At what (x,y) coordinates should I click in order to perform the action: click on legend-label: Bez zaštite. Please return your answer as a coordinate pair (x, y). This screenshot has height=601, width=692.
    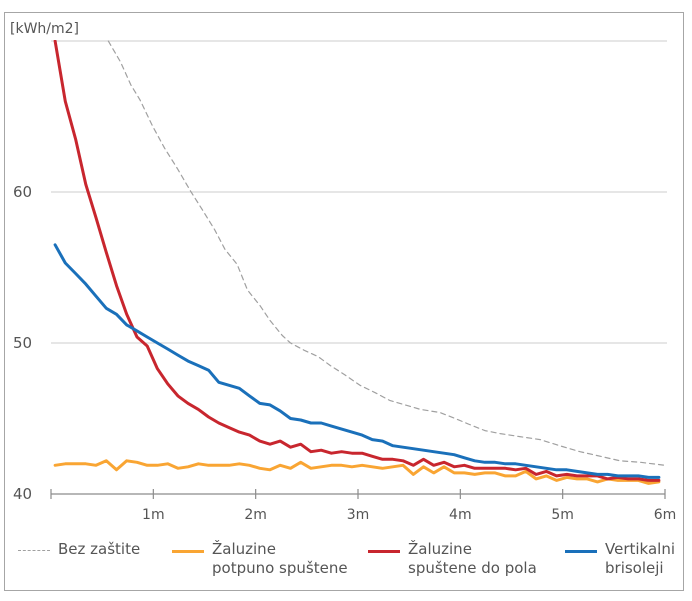
    Looking at the image, I should click on (99, 549).